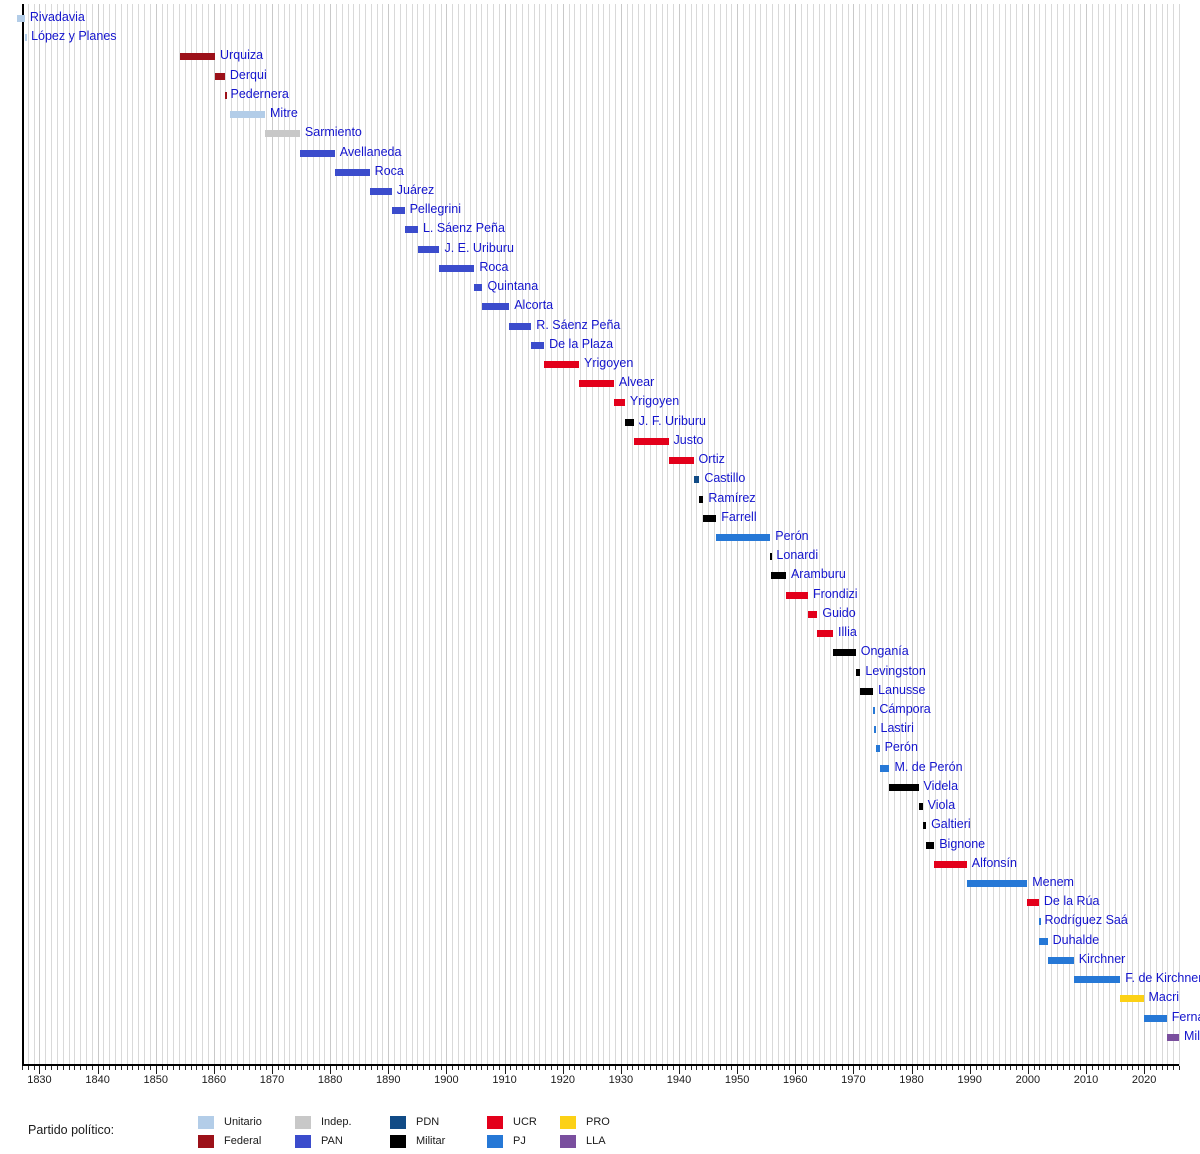 This screenshot has width=1200, height=1154. I want to click on timeline-row: Pedernera, so click(600, 96).